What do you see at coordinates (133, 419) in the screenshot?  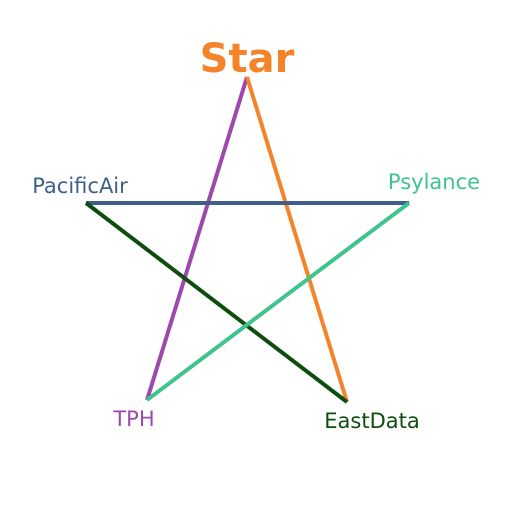 I see `node-label-tph: TPH` at bounding box center [133, 419].